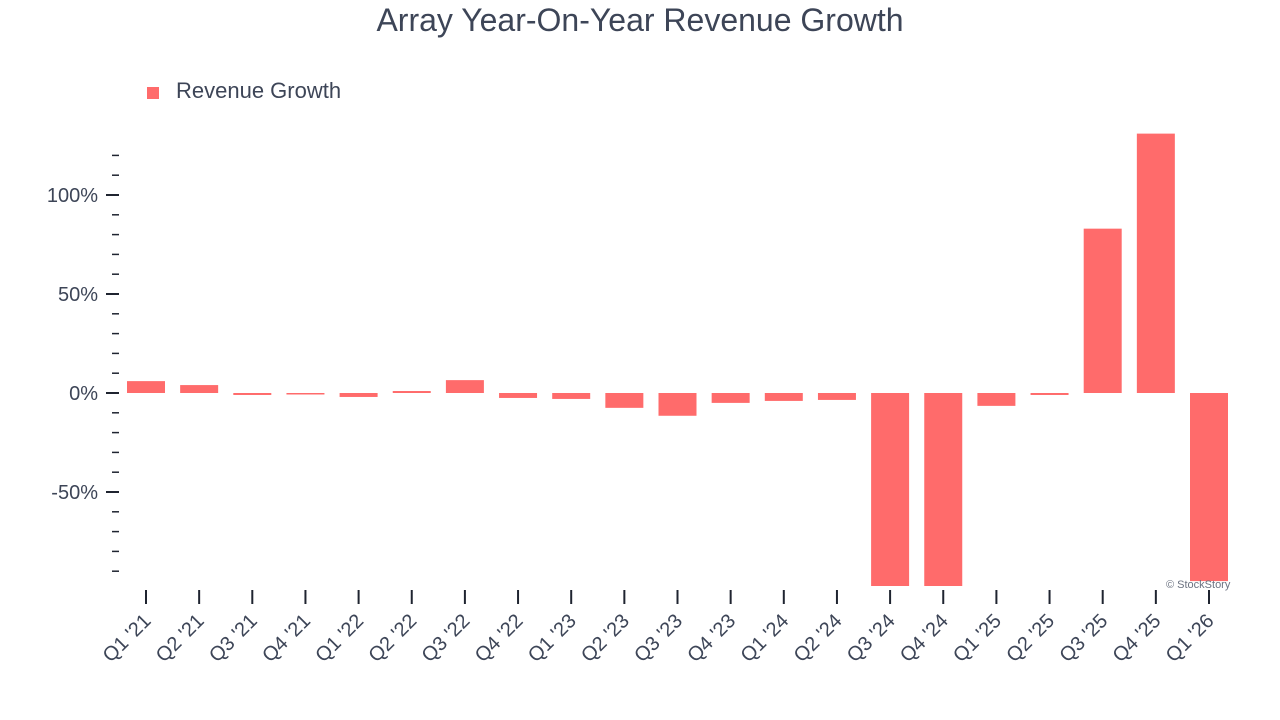  I want to click on x-tick-label: Q1 '21, so click(127, 638).